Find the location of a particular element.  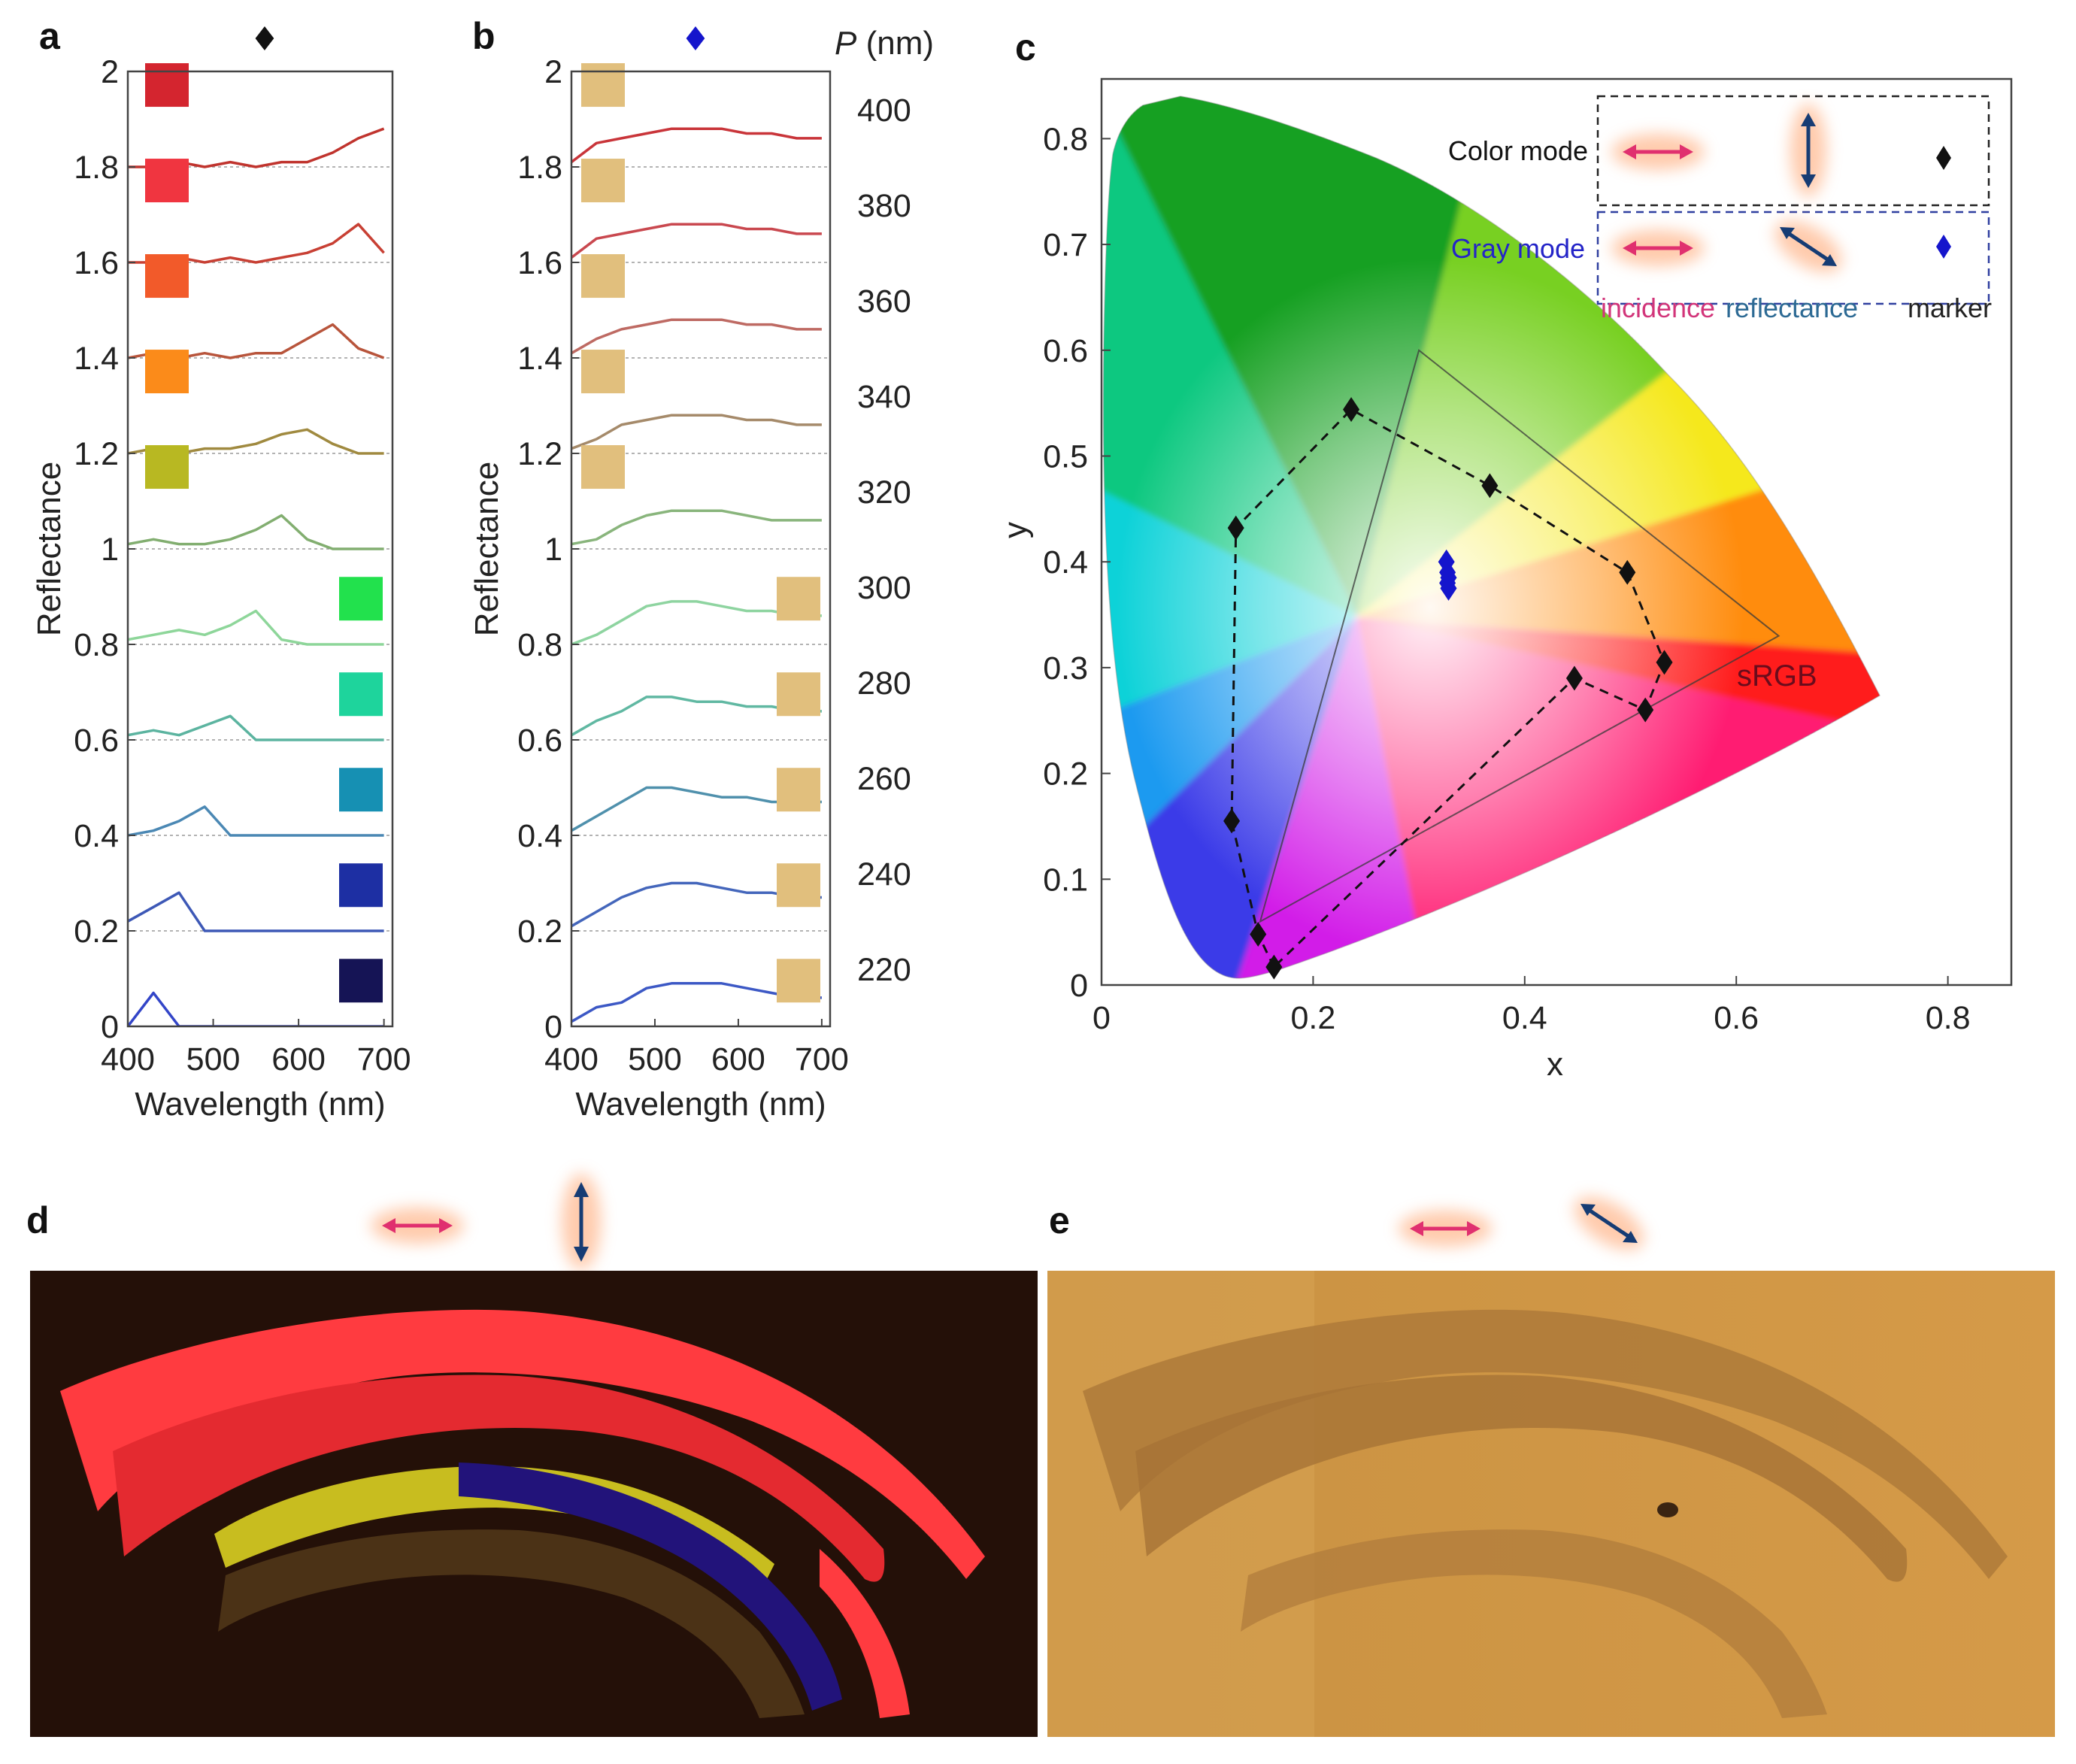

legend-incidence-arrow-color is located at coordinates (1658, 152).